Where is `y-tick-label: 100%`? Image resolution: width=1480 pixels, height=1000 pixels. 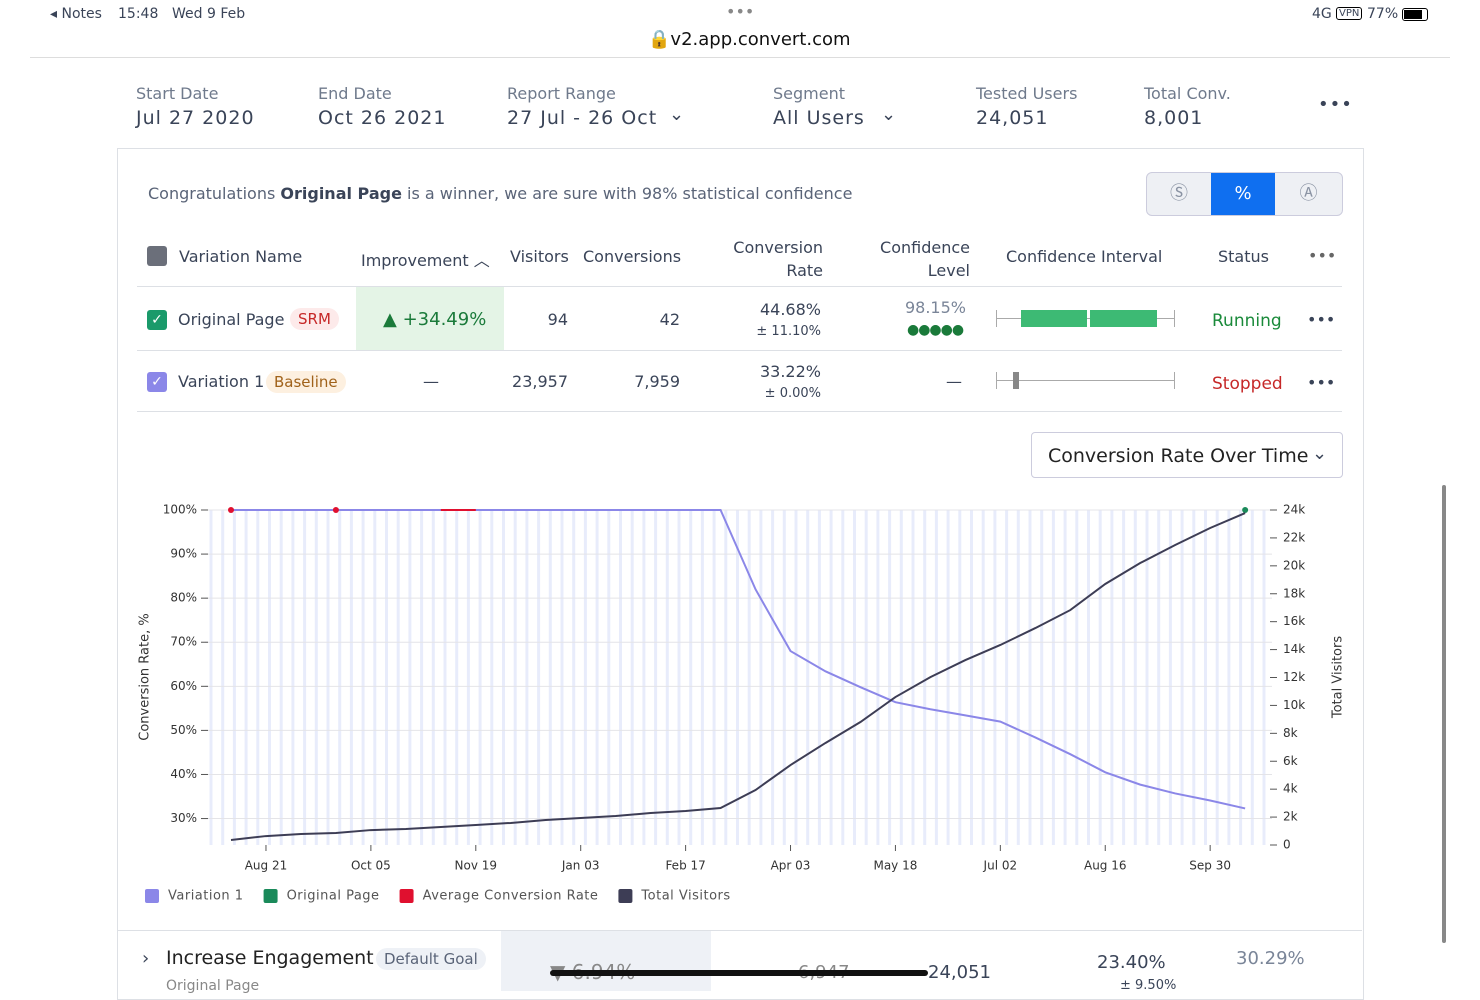
y-tick-label: 100% is located at coordinates (180, 510).